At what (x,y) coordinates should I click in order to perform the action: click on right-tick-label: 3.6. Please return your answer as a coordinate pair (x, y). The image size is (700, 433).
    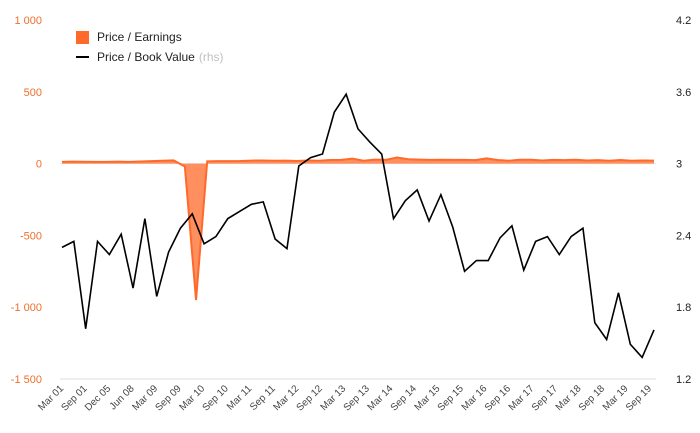
    Looking at the image, I should click on (683, 93).